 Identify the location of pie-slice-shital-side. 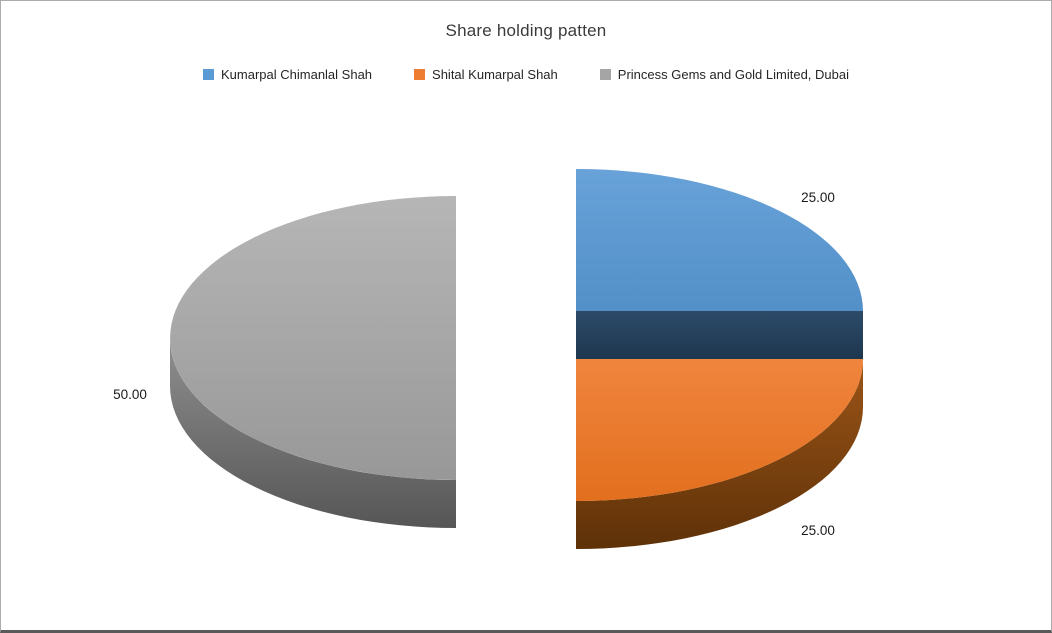
(719, 454).